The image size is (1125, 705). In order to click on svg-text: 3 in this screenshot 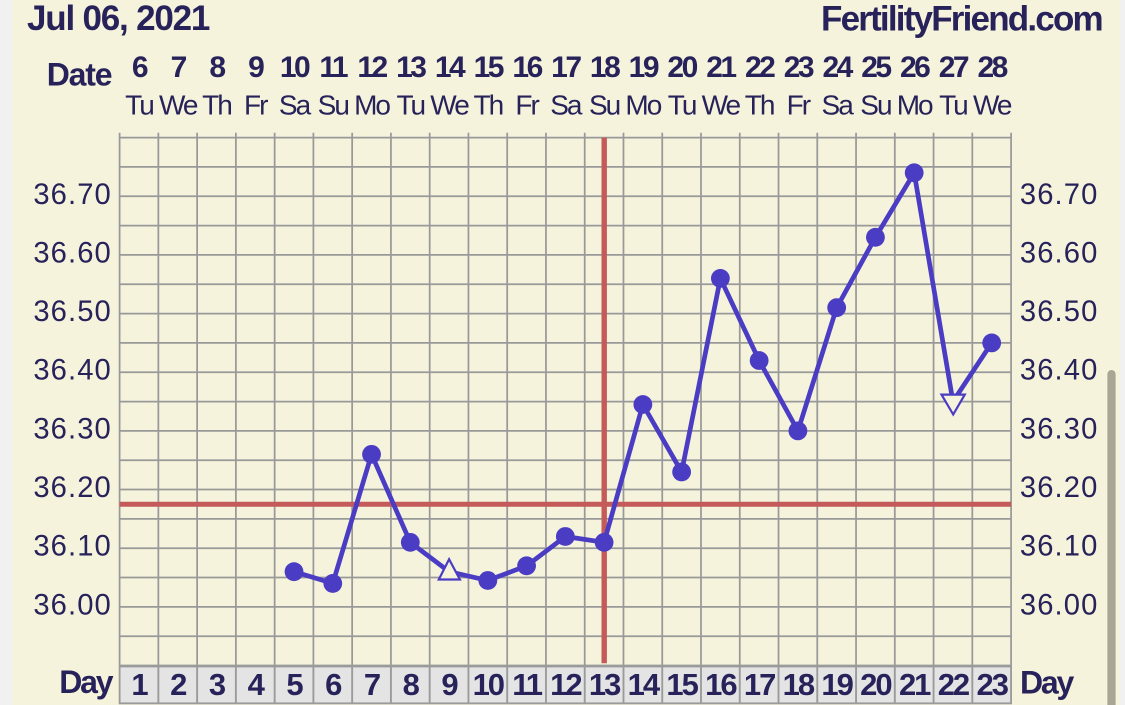, I will do `click(217, 684)`.